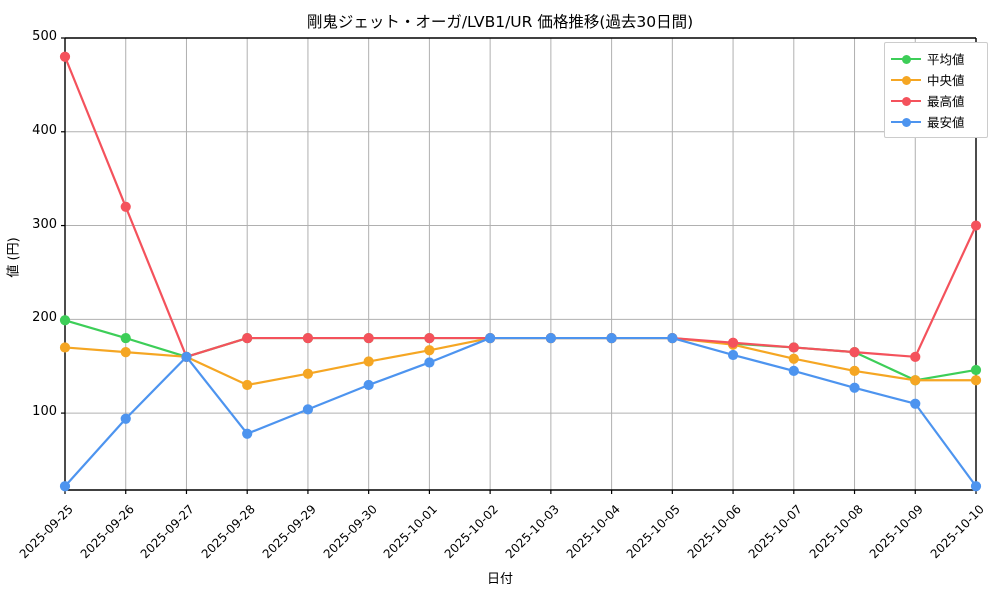 The width and height of the screenshot is (1000, 600). I want to click on legend-item-1: 中央値, so click(936, 79).